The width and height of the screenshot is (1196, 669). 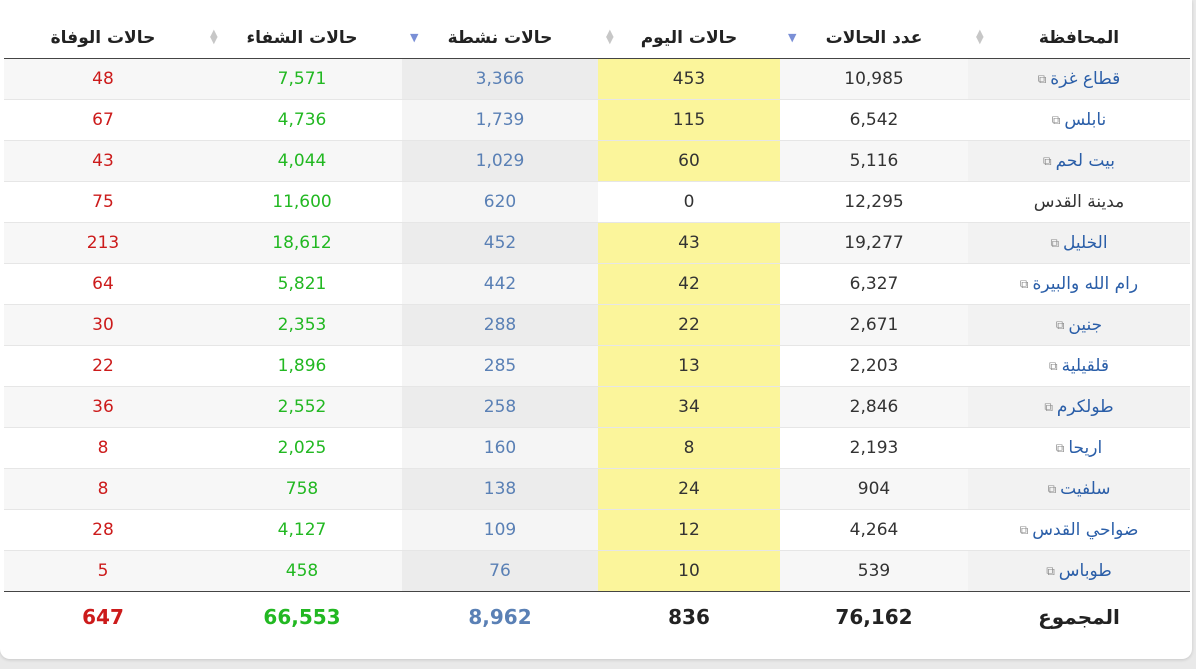 I want to click on header-label: عدد الحالات, so click(x=874, y=38).